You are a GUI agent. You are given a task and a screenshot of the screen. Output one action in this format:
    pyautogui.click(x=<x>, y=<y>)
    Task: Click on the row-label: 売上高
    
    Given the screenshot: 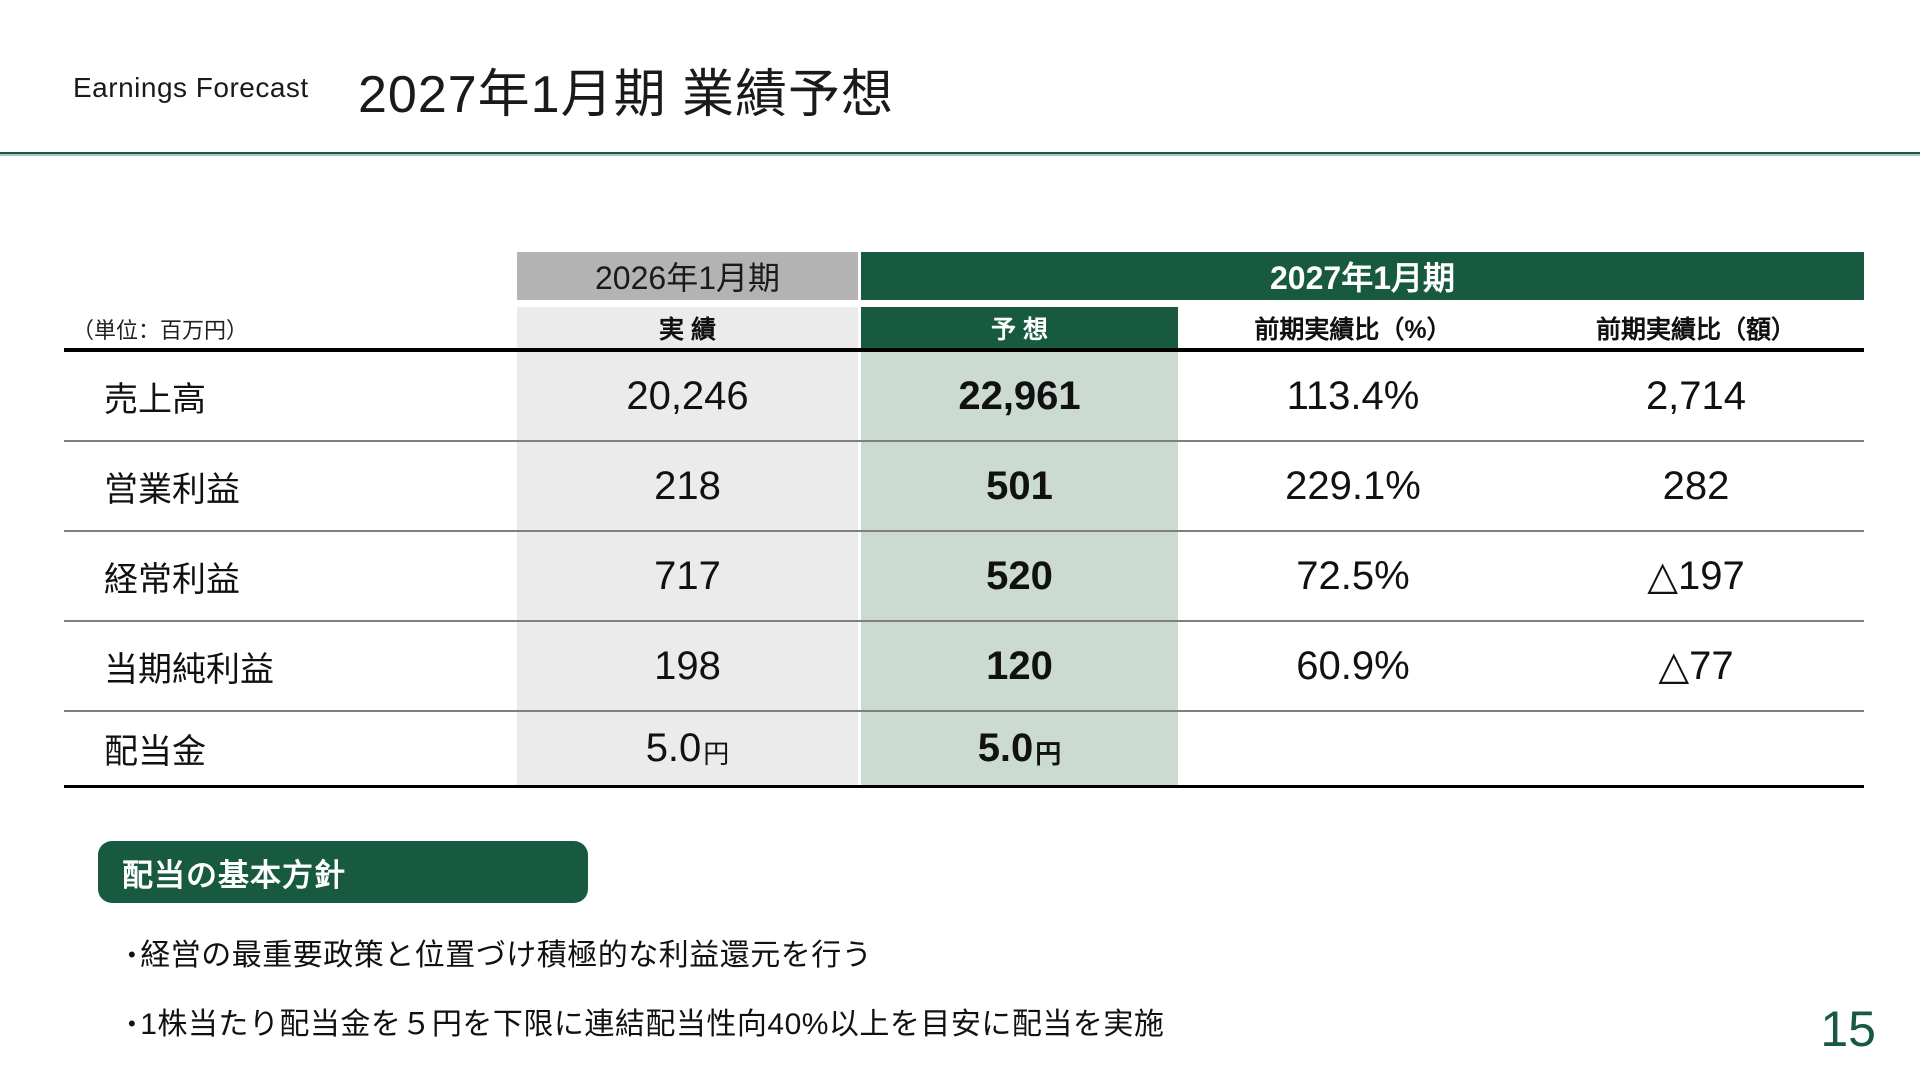 What is the action you would take?
    pyautogui.click(x=155, y=399)
    